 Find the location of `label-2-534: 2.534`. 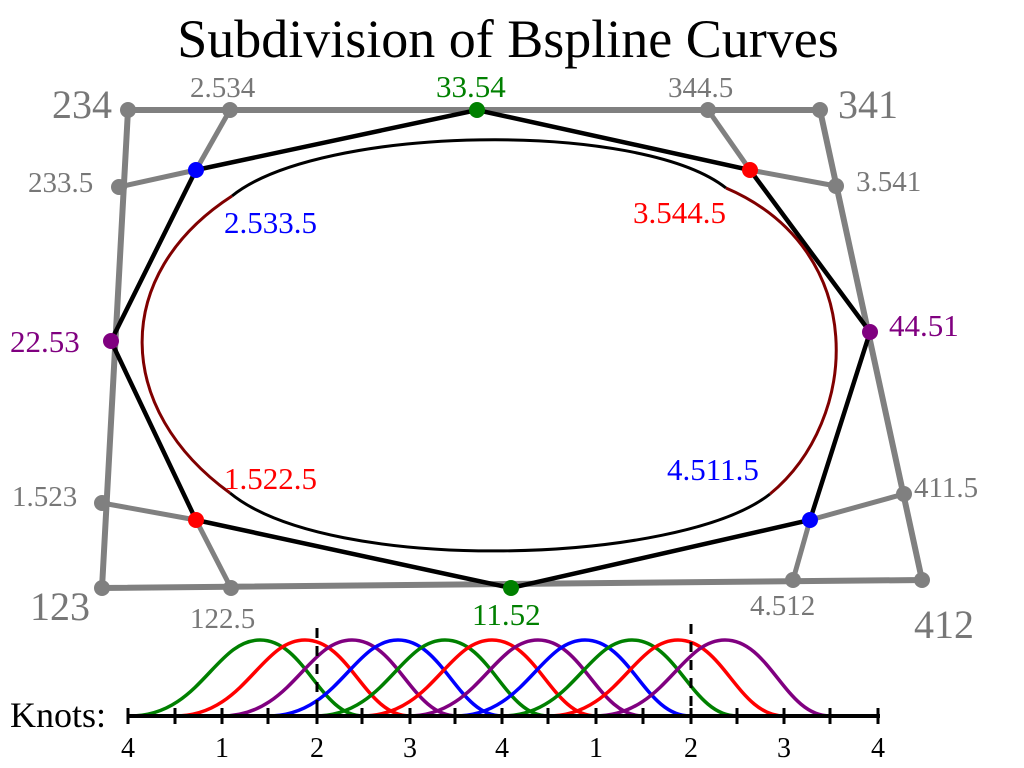

label-2-534: 2.534 is located at coordinates (223, 88).